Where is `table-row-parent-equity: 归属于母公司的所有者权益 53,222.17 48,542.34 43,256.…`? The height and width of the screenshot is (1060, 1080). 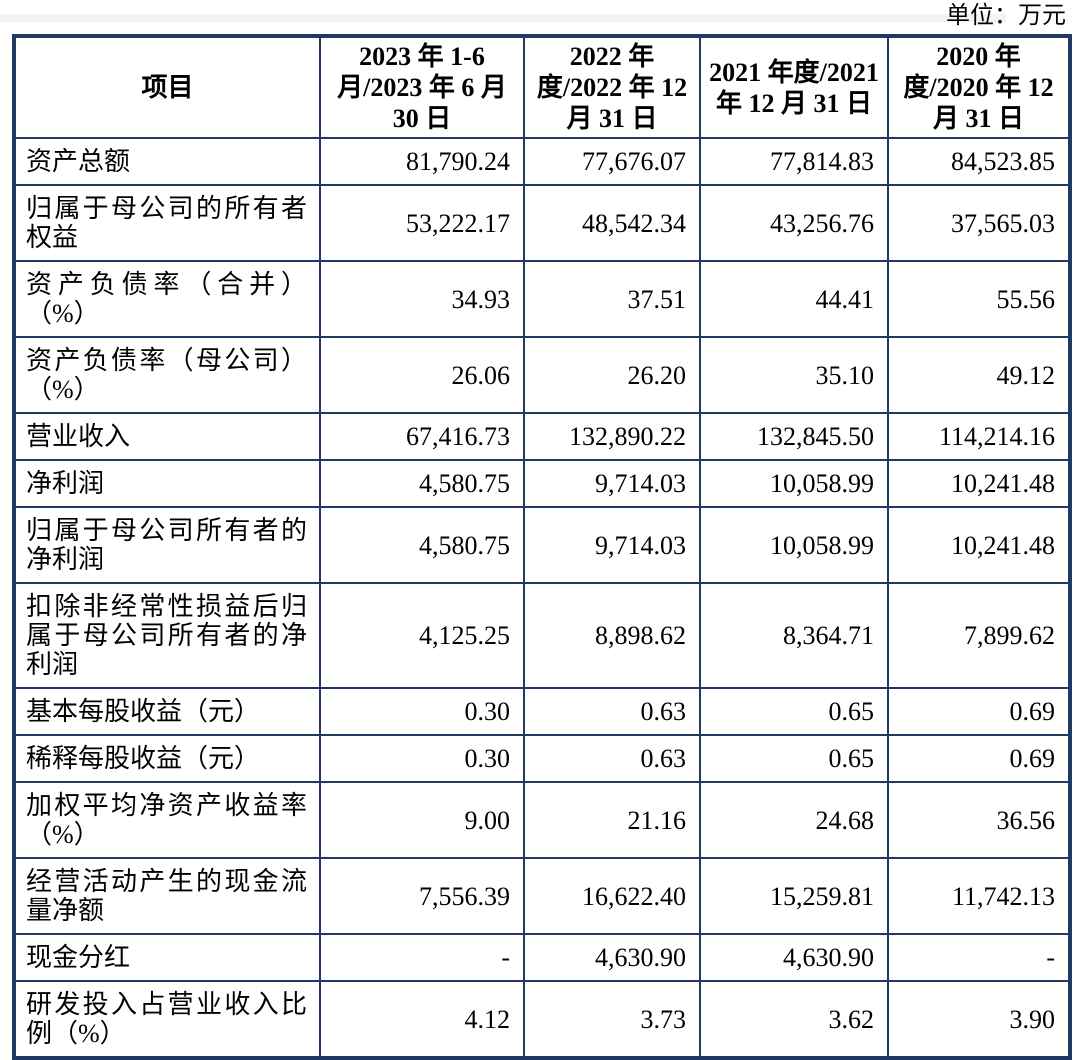
table-row-parent-equity: 归属于母公司的所有者权益 53,222.17 48,542.34 43,256.… is located at coordinates (542, 223).